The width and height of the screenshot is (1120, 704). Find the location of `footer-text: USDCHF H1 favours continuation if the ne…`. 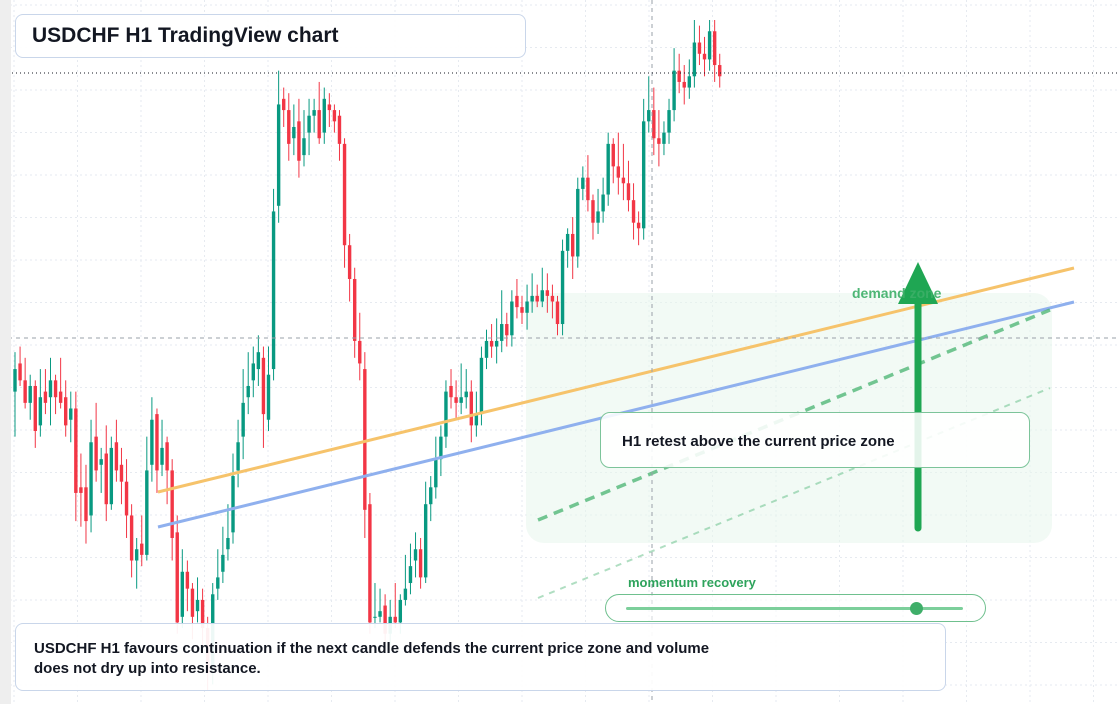

footer-text: USDCHF H1 favours continuation if the ne… is located at coordinates (372, 658).